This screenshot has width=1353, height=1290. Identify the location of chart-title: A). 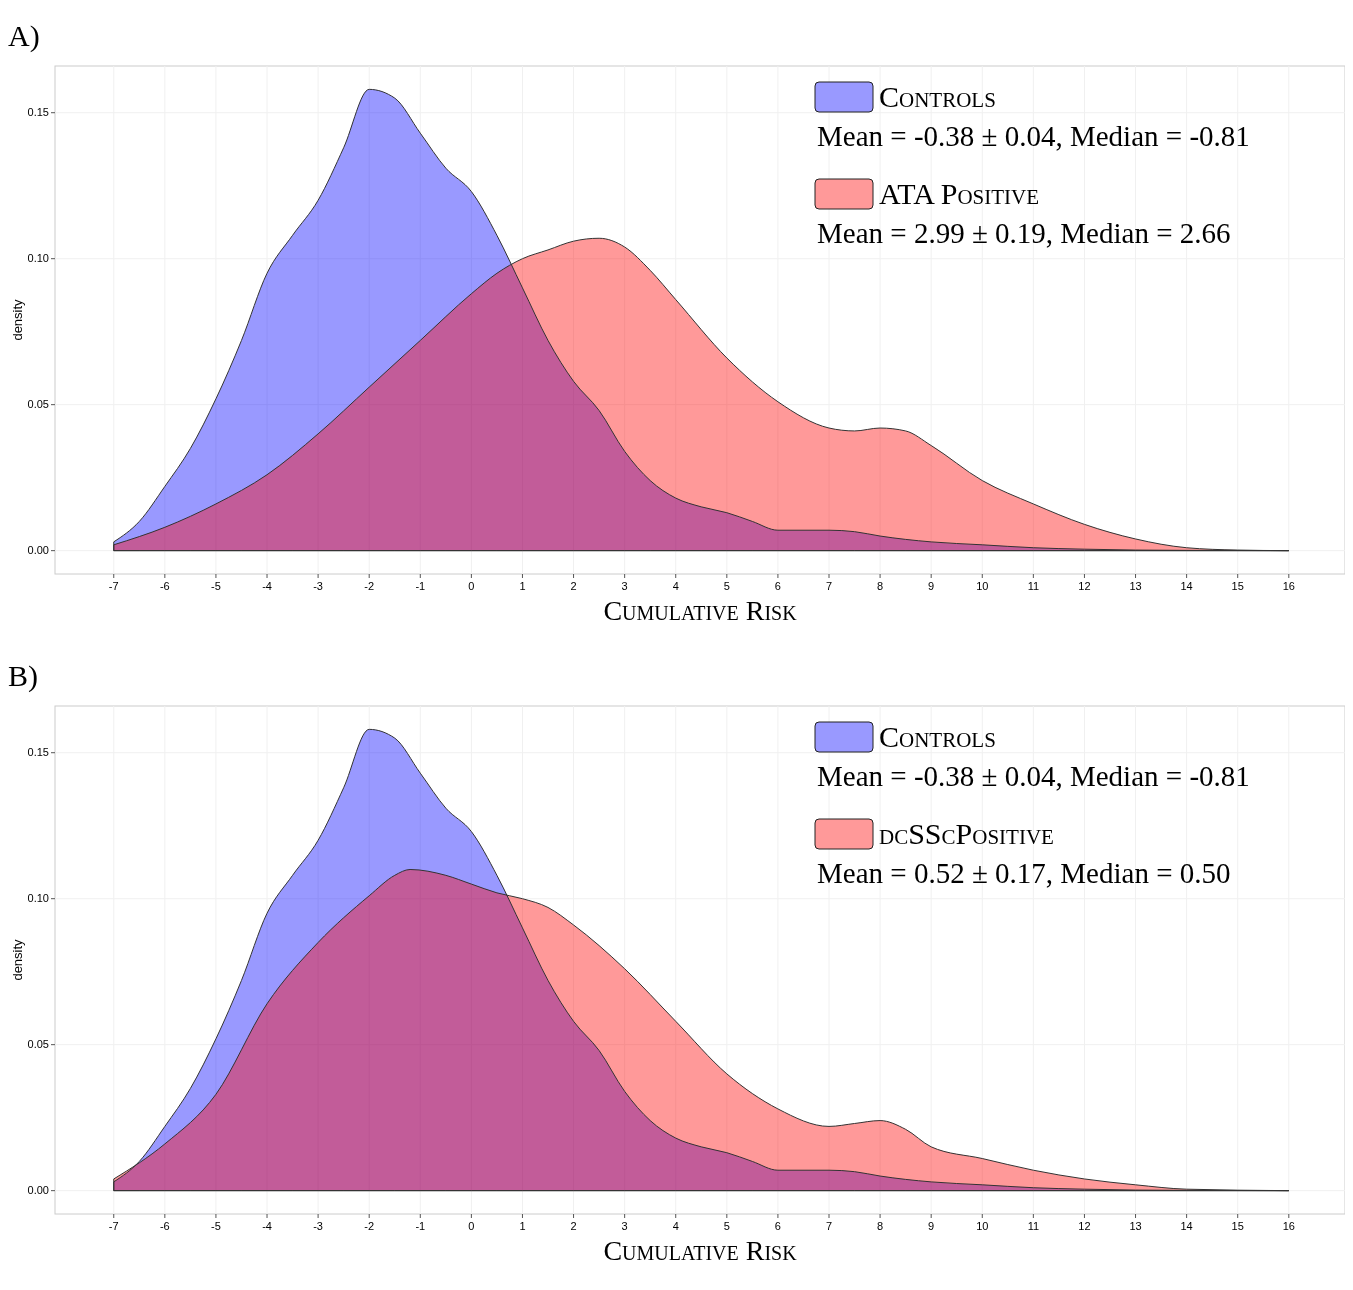
(24, 36).